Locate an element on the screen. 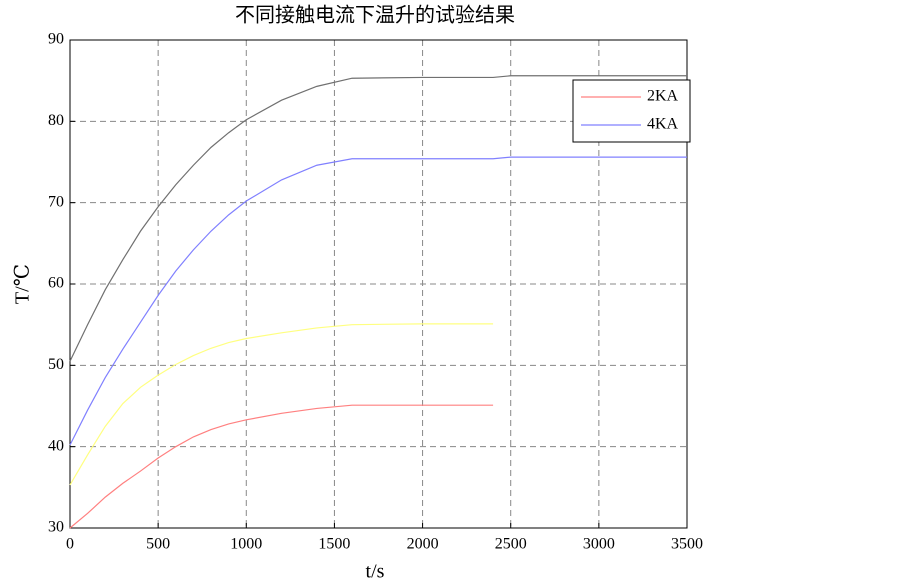  y-axis-label: T/℃ is located at coordinates (23, 284).